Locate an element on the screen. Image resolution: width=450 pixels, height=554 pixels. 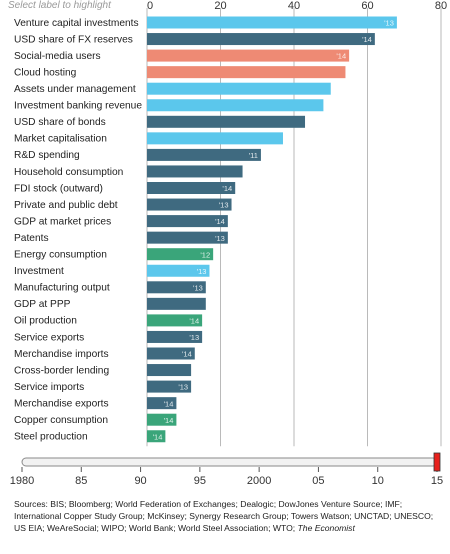
publisher-name: The Economist is located at coordinates (326, 528).